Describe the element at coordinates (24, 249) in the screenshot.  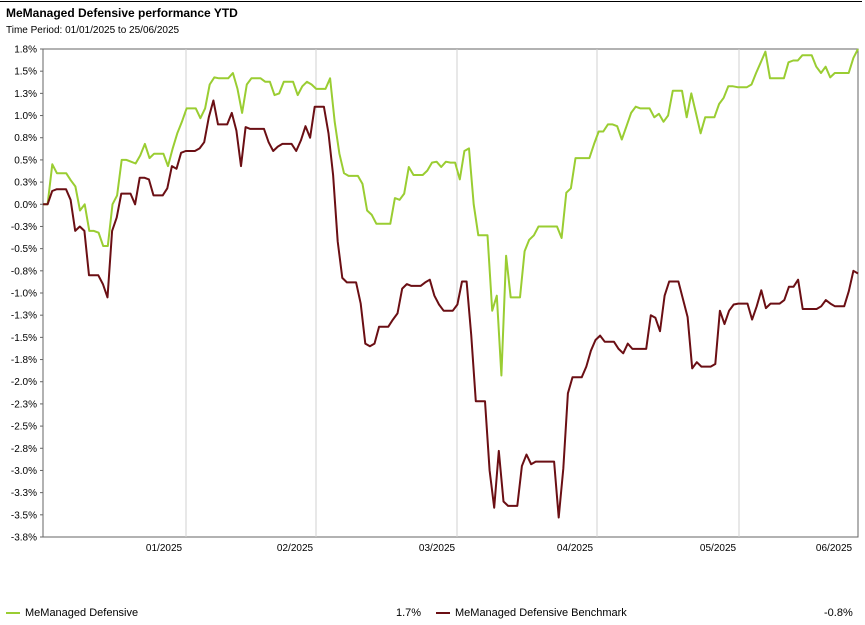
I see `y-tick-label: -0.5%` at that location.